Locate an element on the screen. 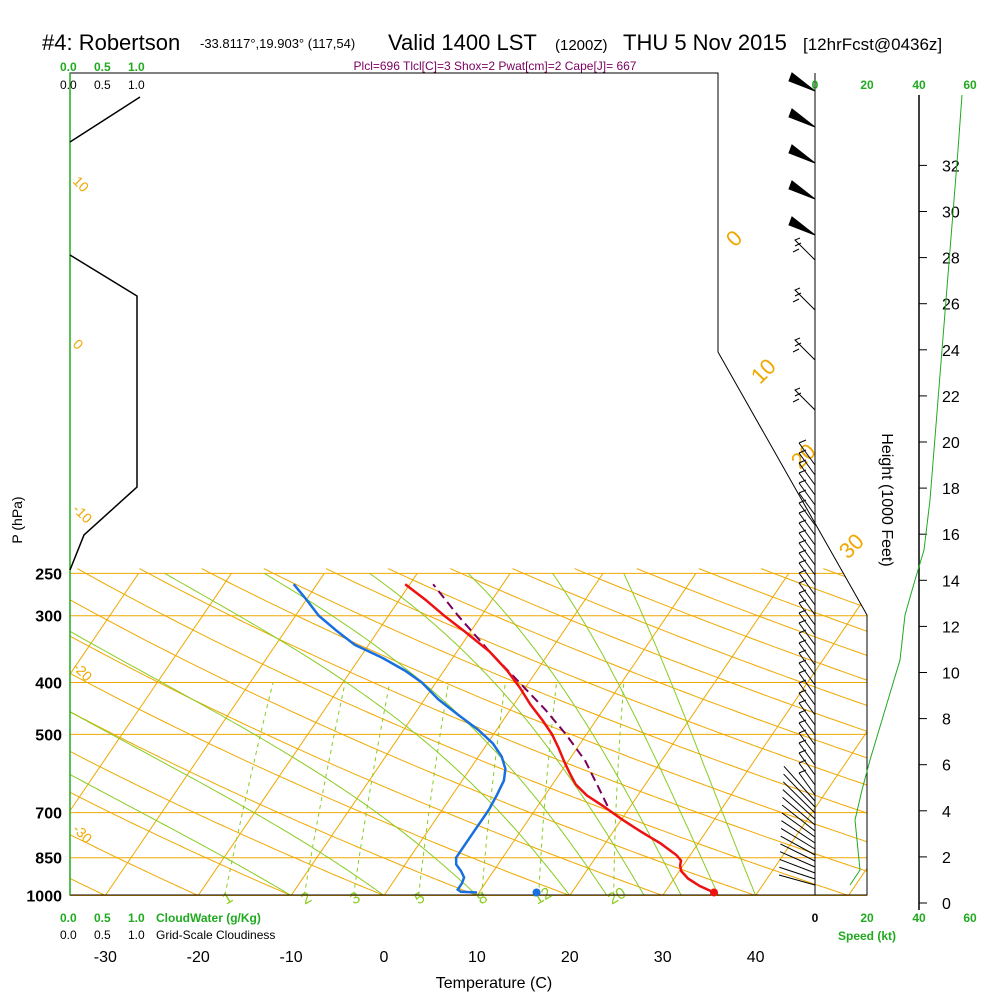  height-tick-6: 6 is located at coordinates (946, 766).